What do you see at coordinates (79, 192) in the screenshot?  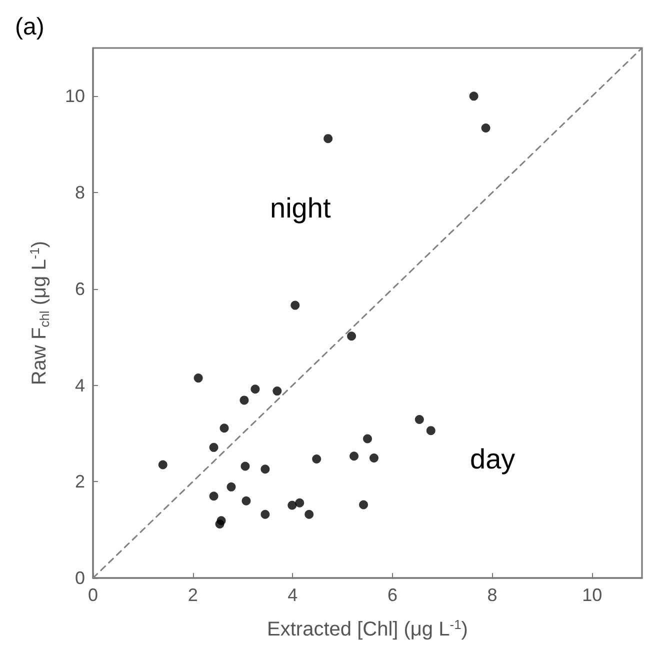 I see `y-tick-label: 8` at bounding box center [79, 192].